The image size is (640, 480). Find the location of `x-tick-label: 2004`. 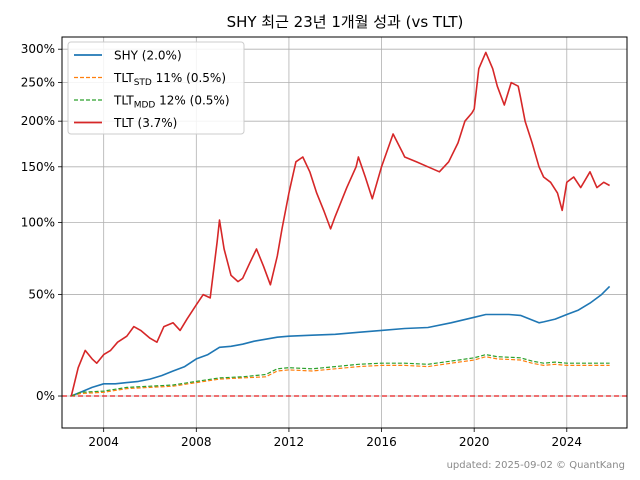

x-tick-label: 2004 is located at coordinates (103, 442).